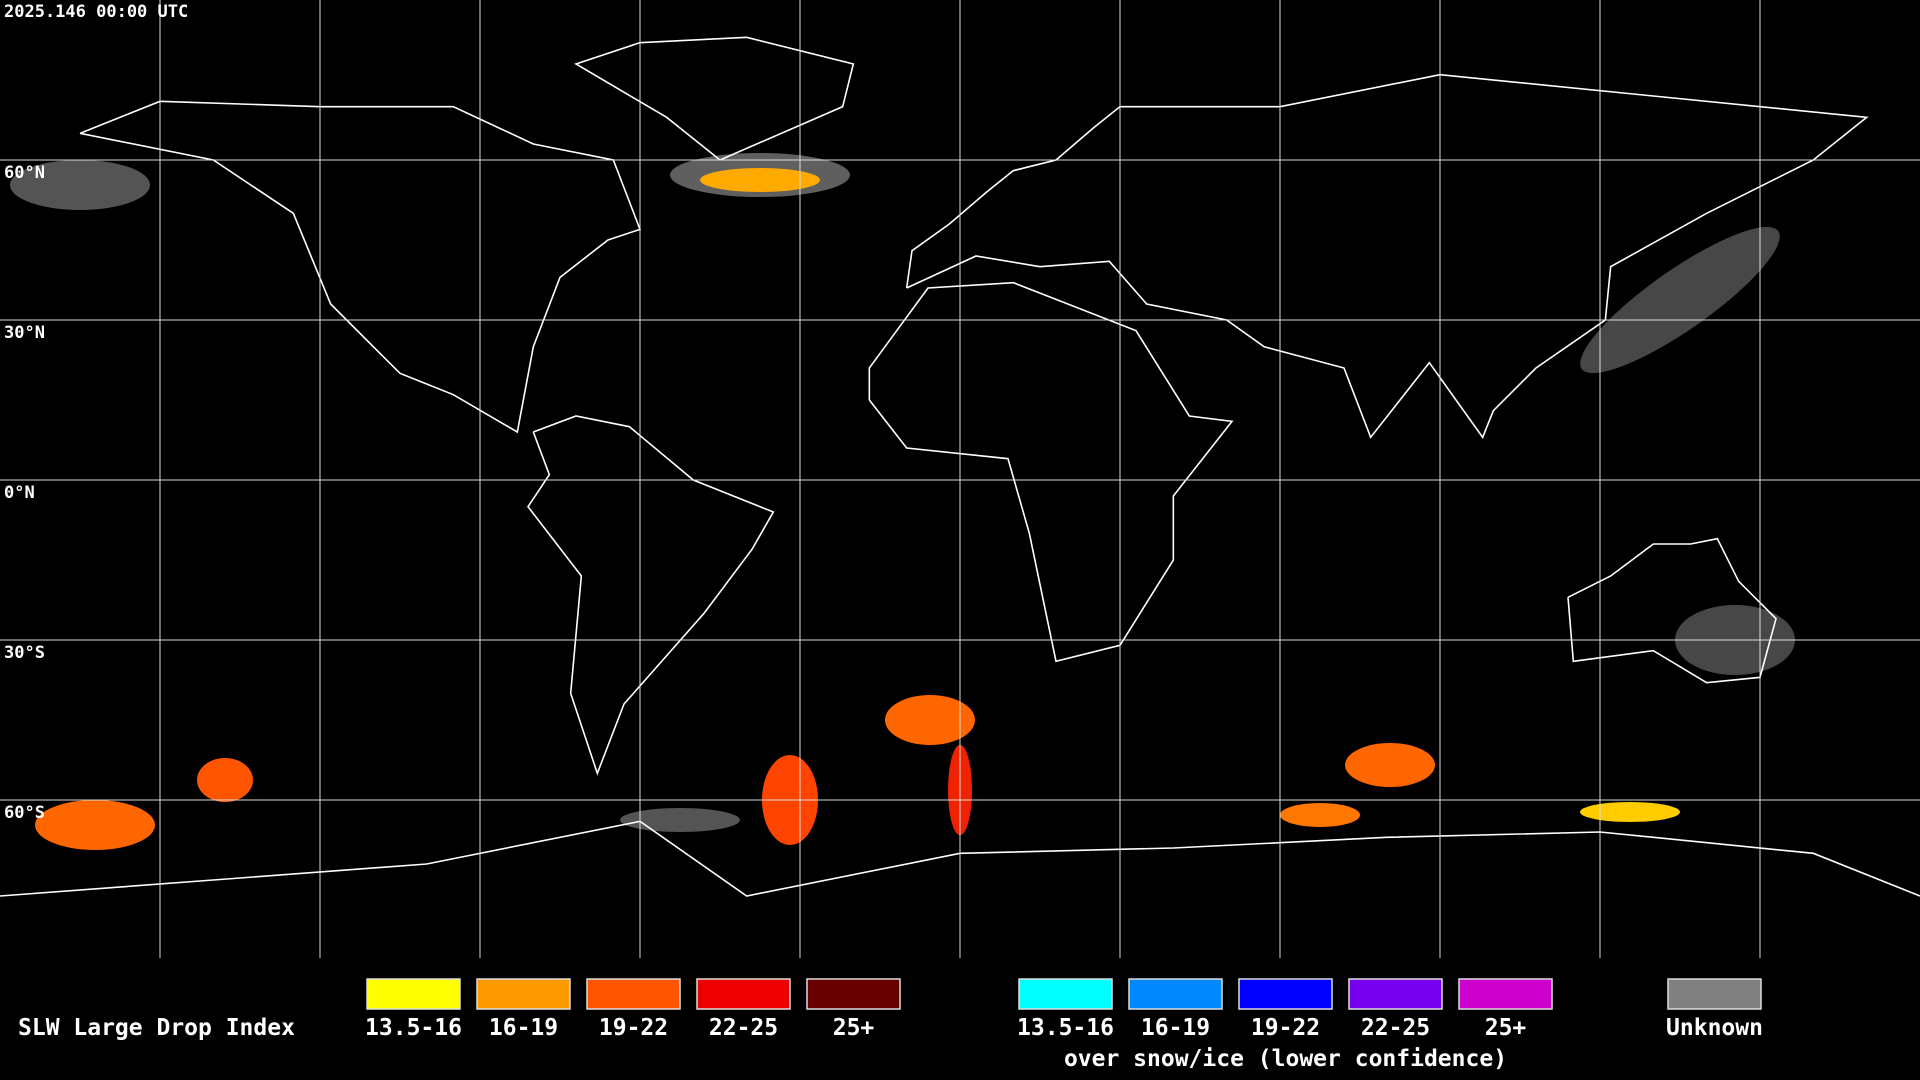  I want to click on latitude-label: 30°S, so click(24, 653).